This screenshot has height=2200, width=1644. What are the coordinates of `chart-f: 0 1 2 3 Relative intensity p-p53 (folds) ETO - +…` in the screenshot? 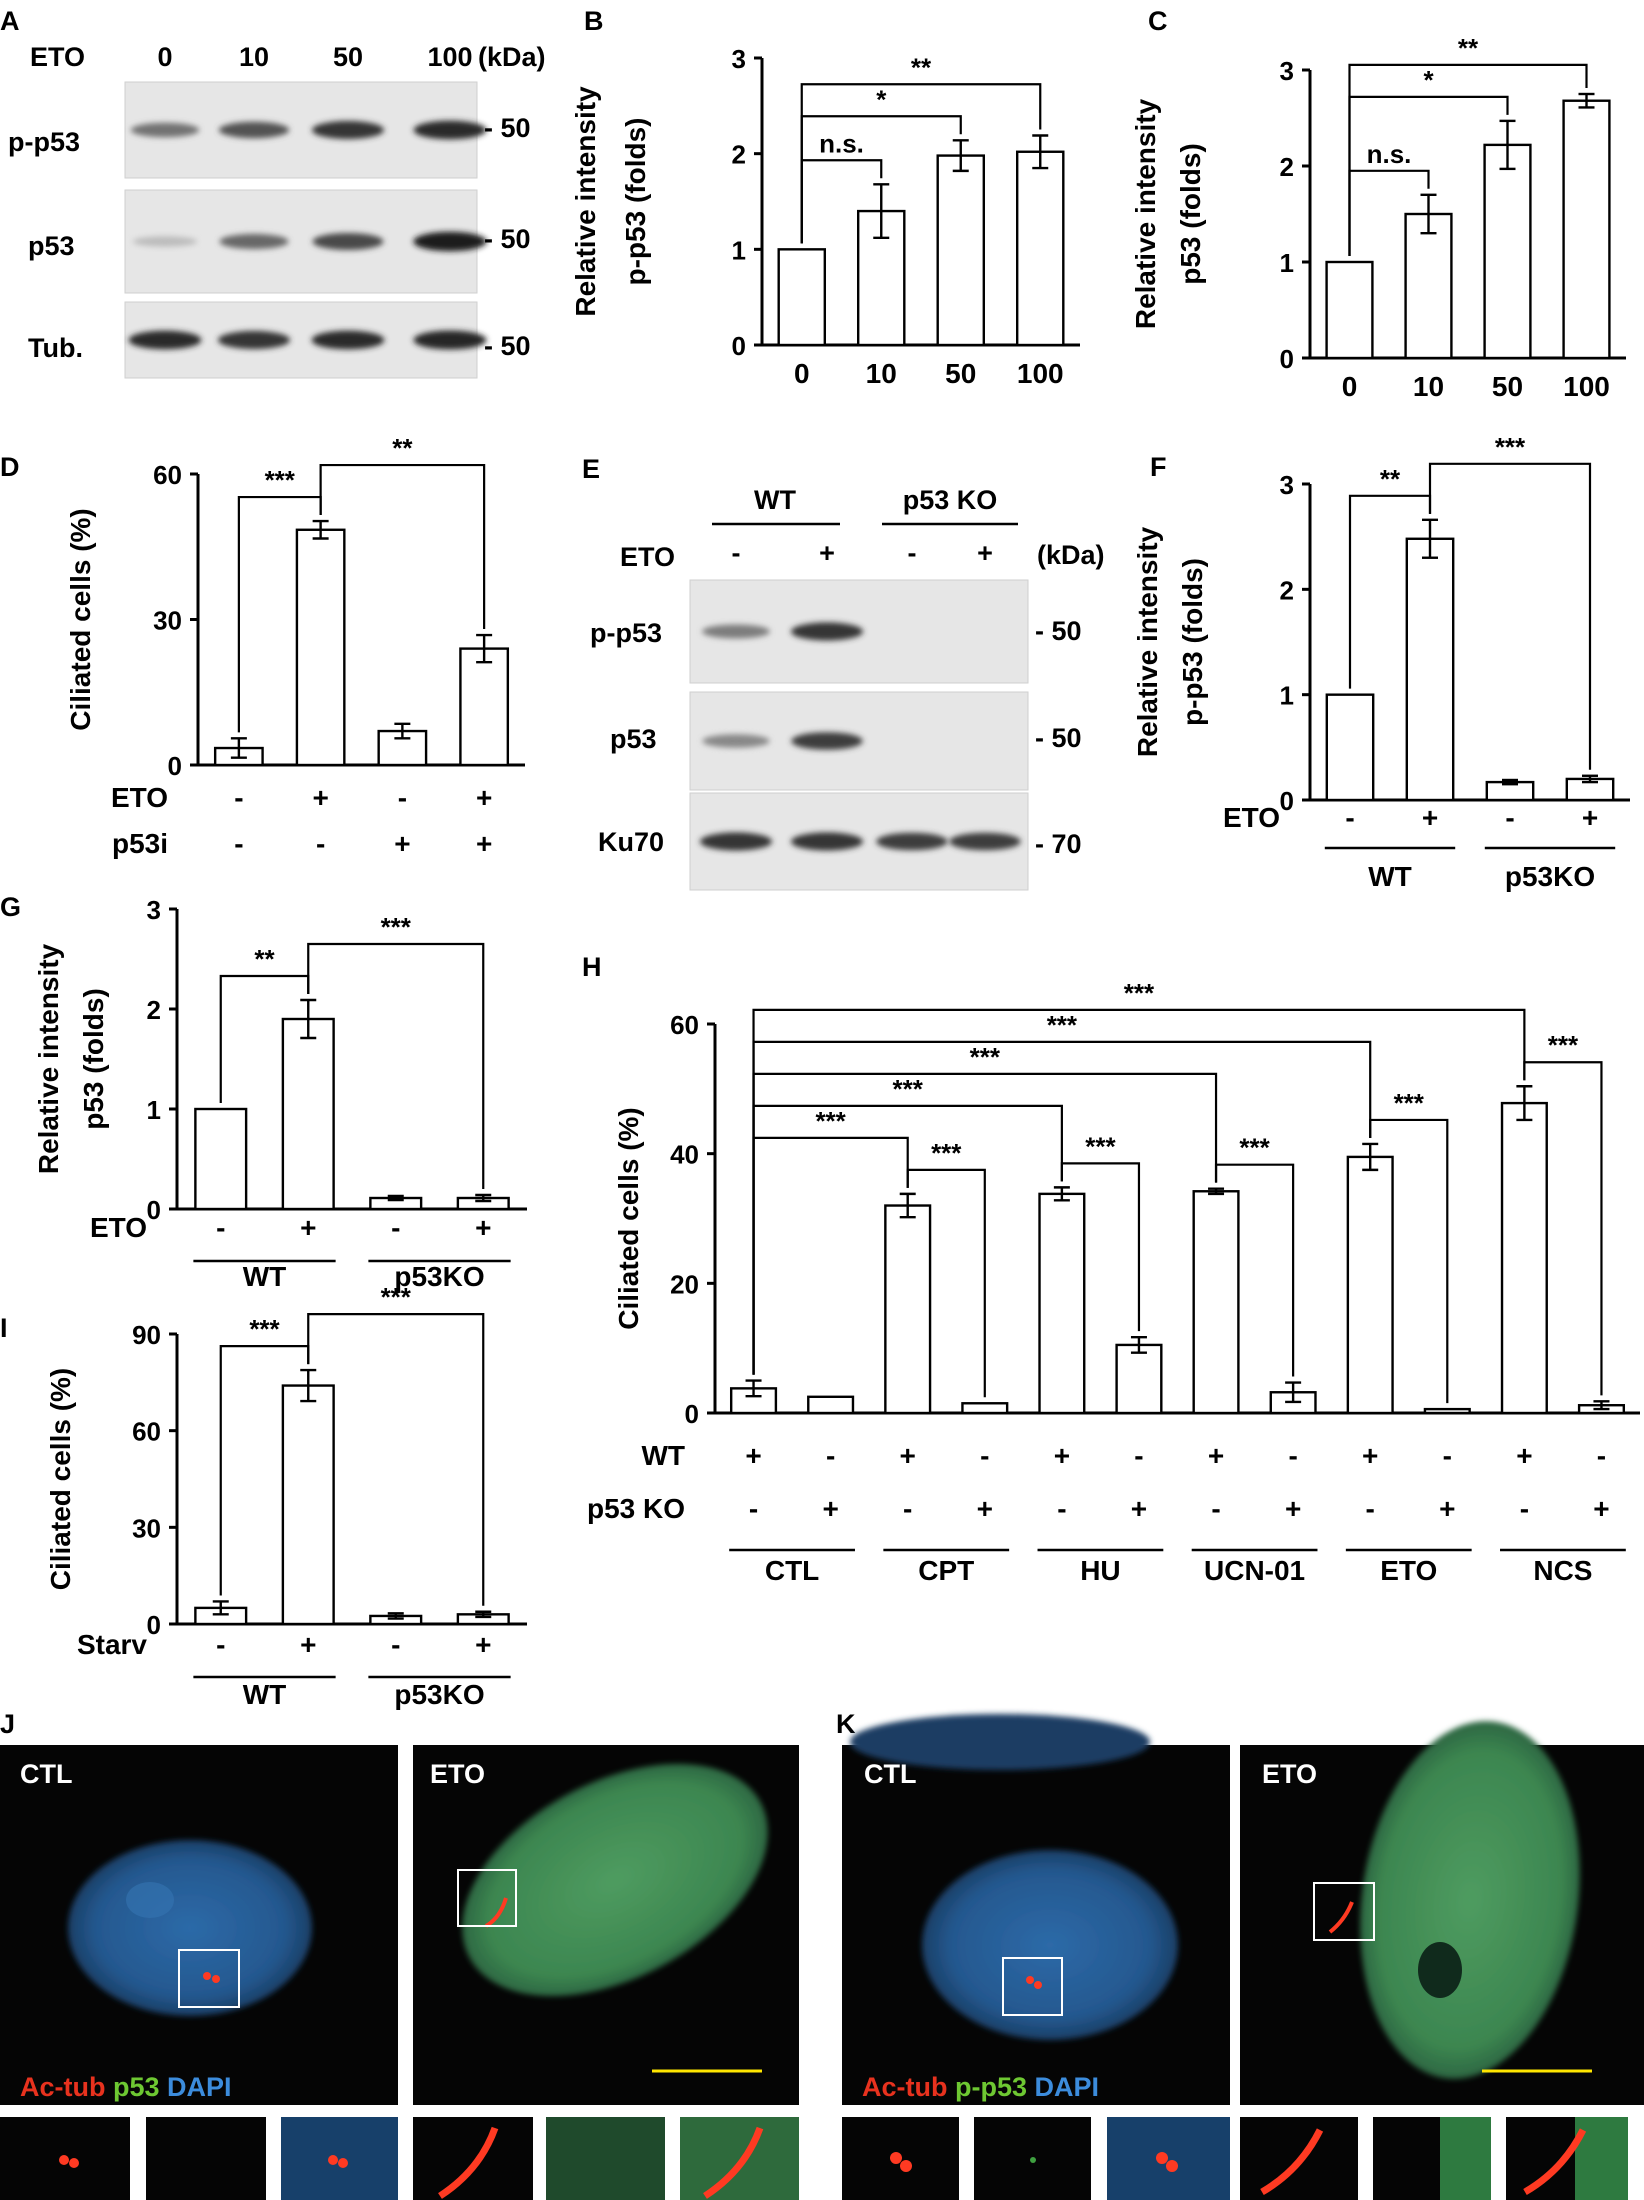 It's located at (1381, 662).